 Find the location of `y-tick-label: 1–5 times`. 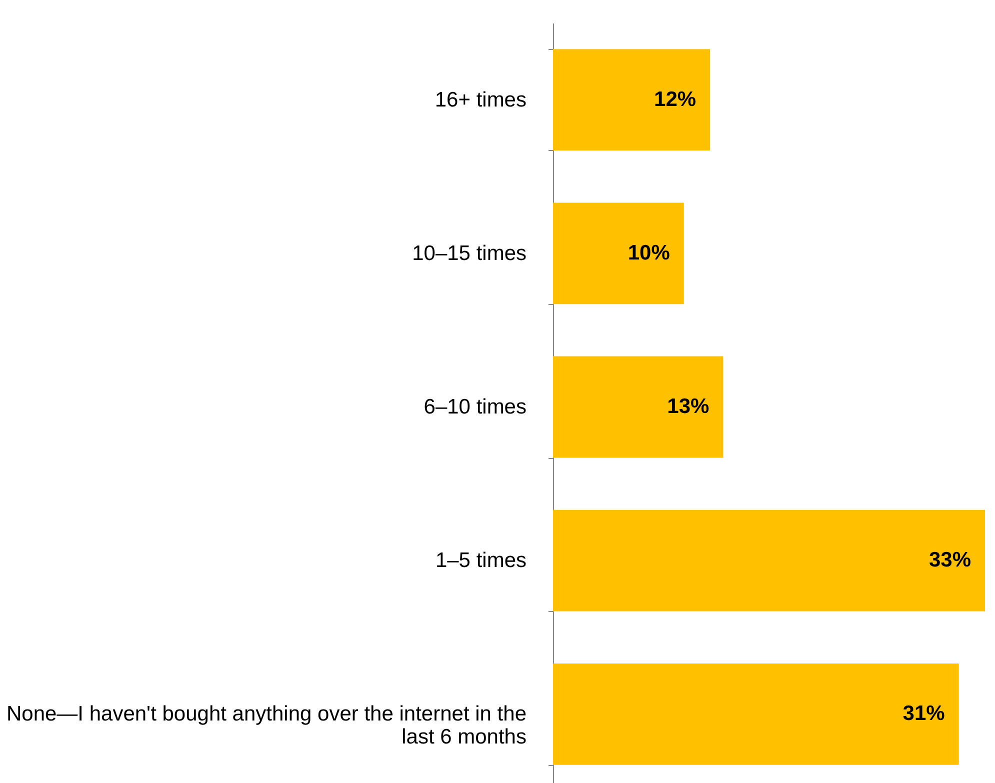

y-tick-label: 1–5 times is located at coordinates (480, 560).